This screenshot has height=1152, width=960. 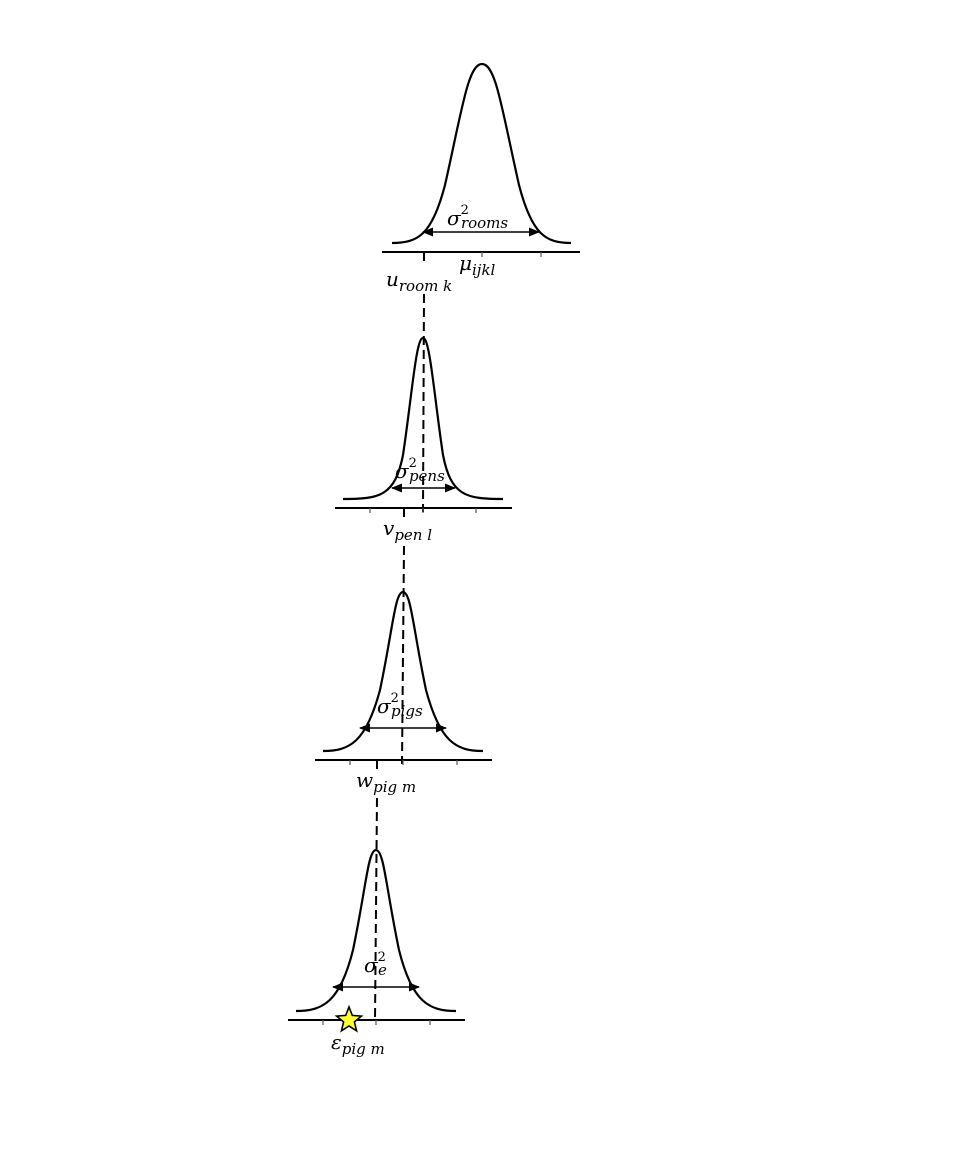 What do you see at coordinates (481, 153) in the screenshot?
I see `room-distribution-curve` at bounding box center [481, 153].